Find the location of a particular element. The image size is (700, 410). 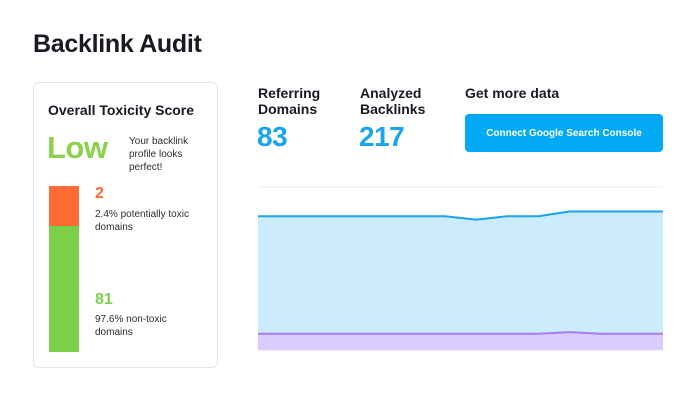

analyzed-backlinks-label-line1: Analyzed is located at coordinates (391, 93).